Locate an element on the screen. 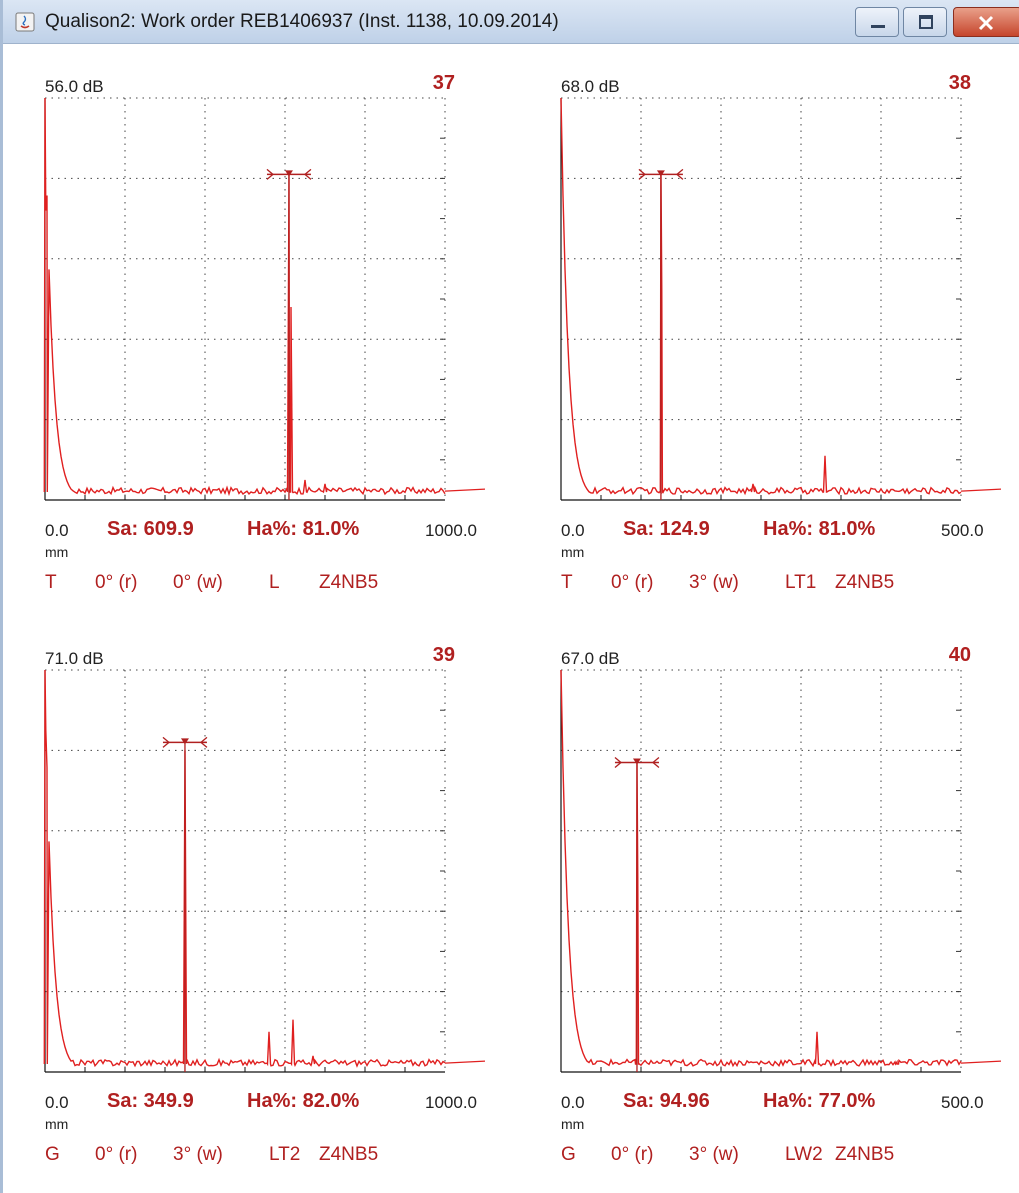 This screenshot has width=1019, height=1193. minimize-icon is located at coordinates (878, 26).